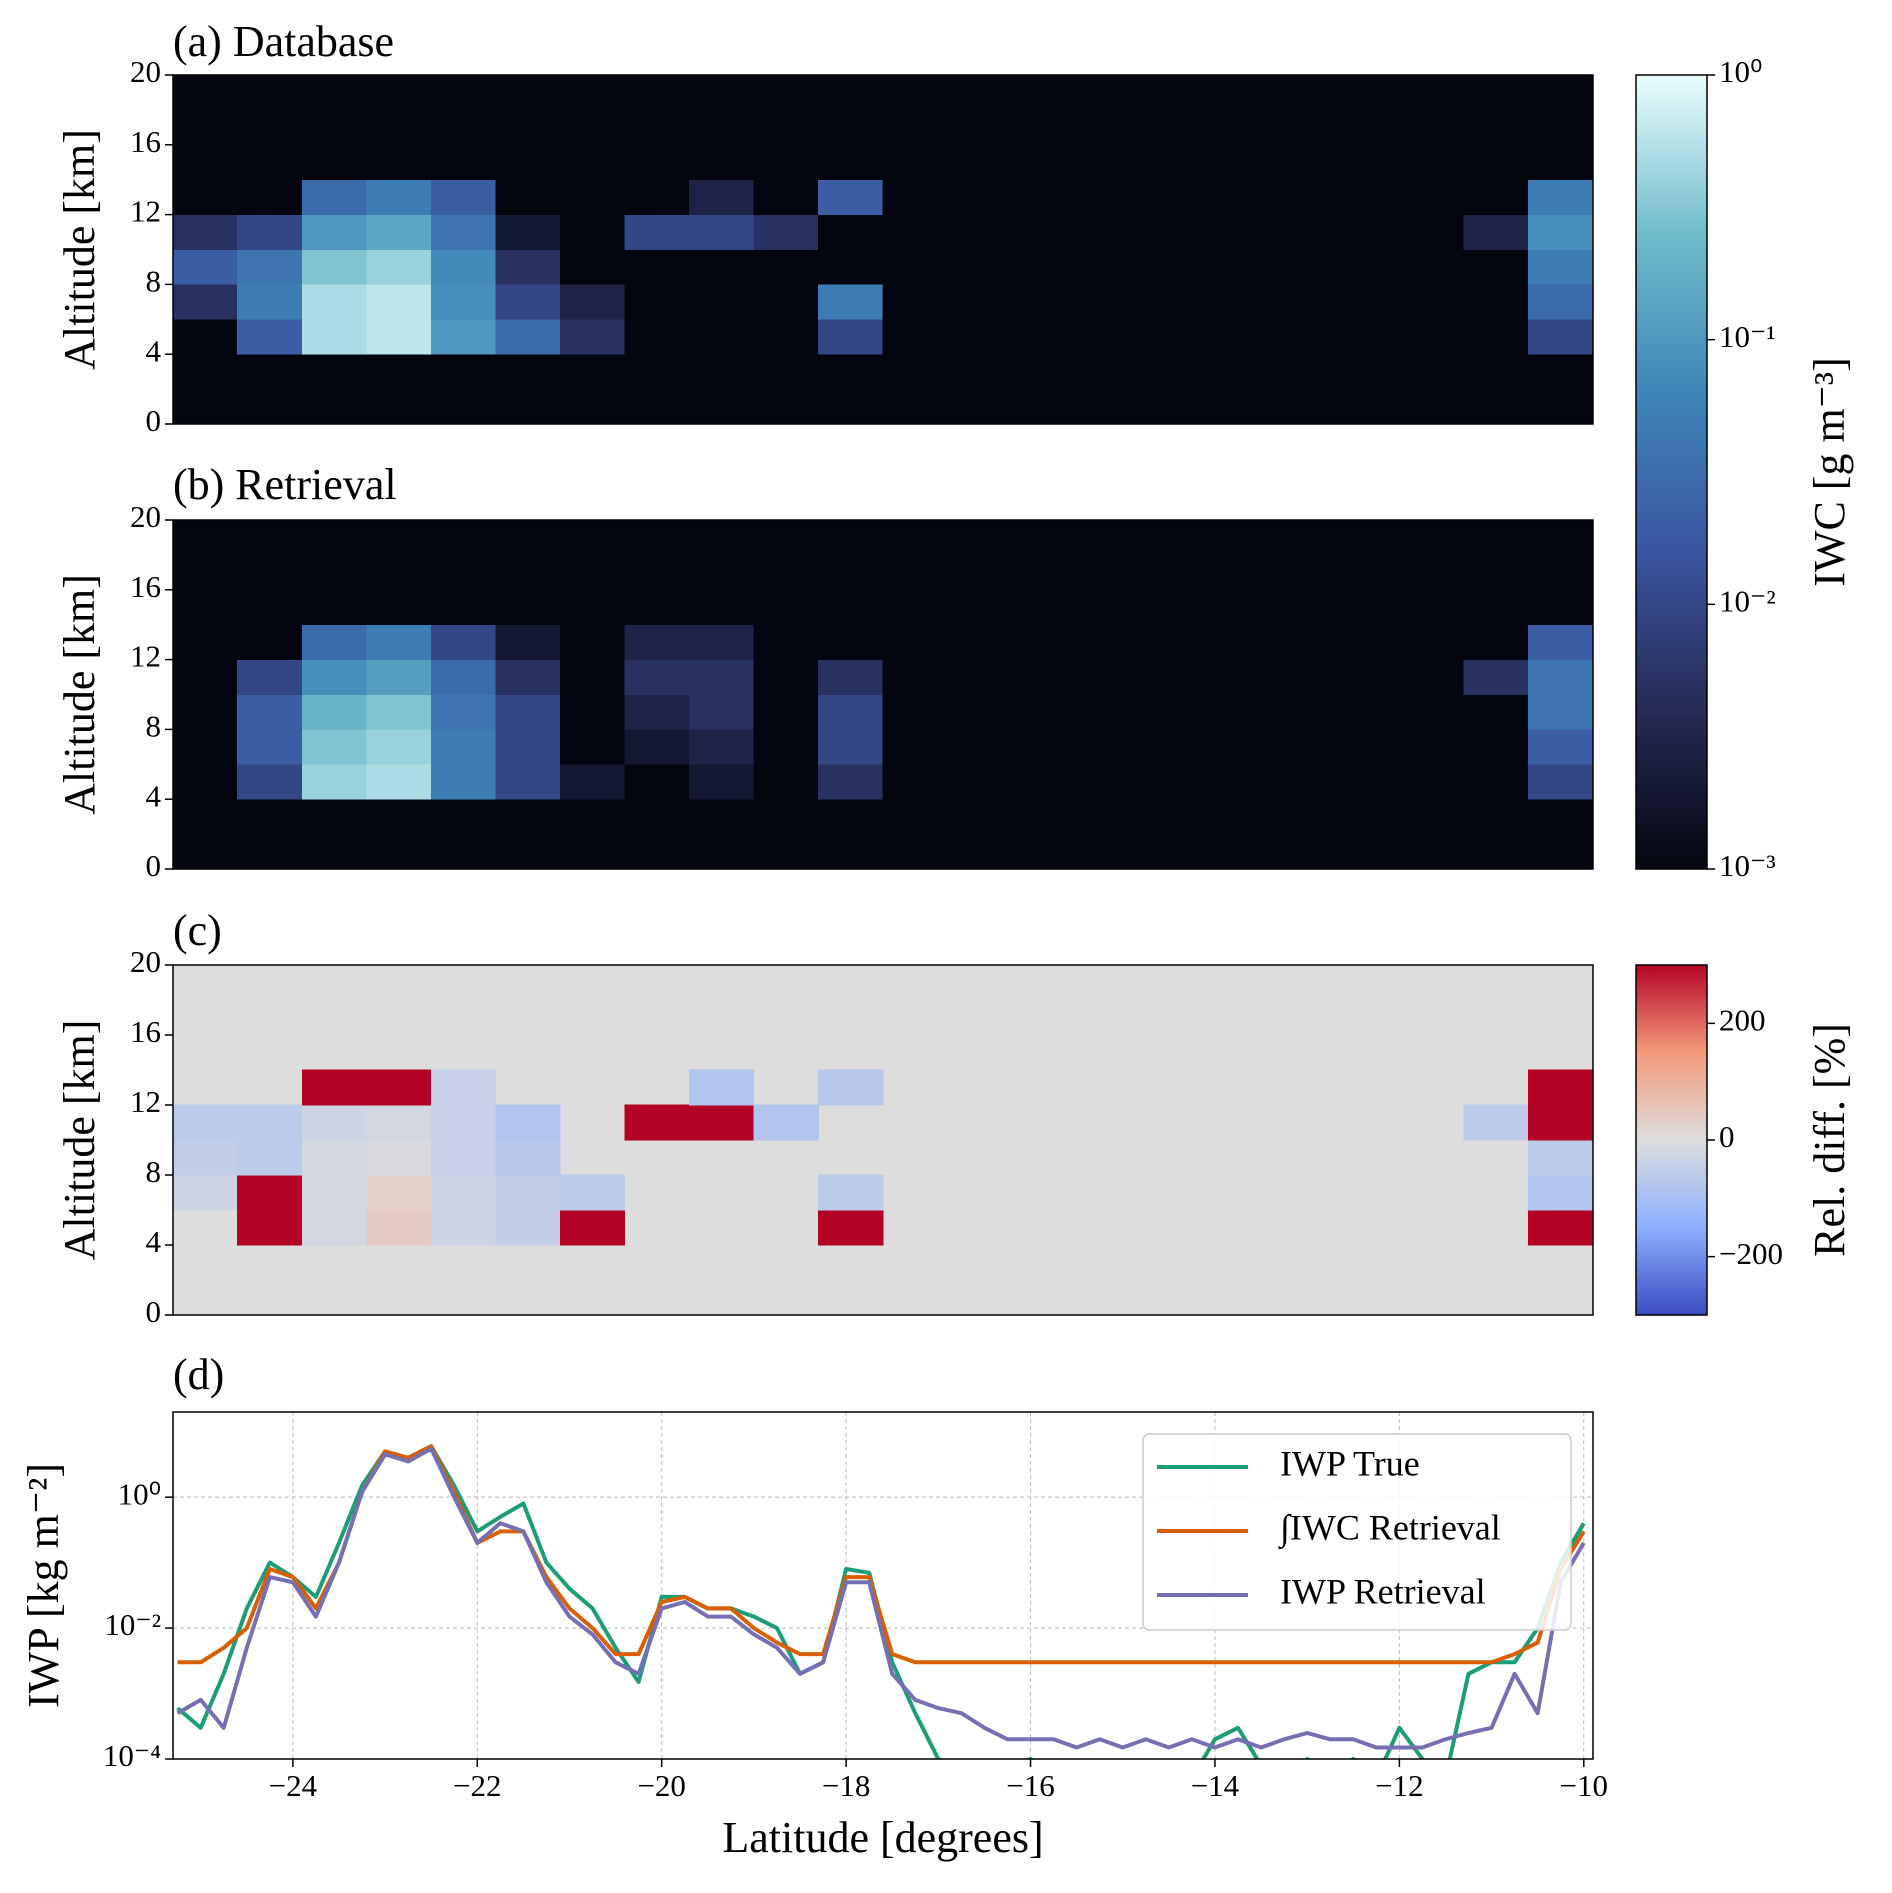 This screenshot has width=1892, height=1893. I want to click on panel-title: (b) Retrieval, so click(285, 484).